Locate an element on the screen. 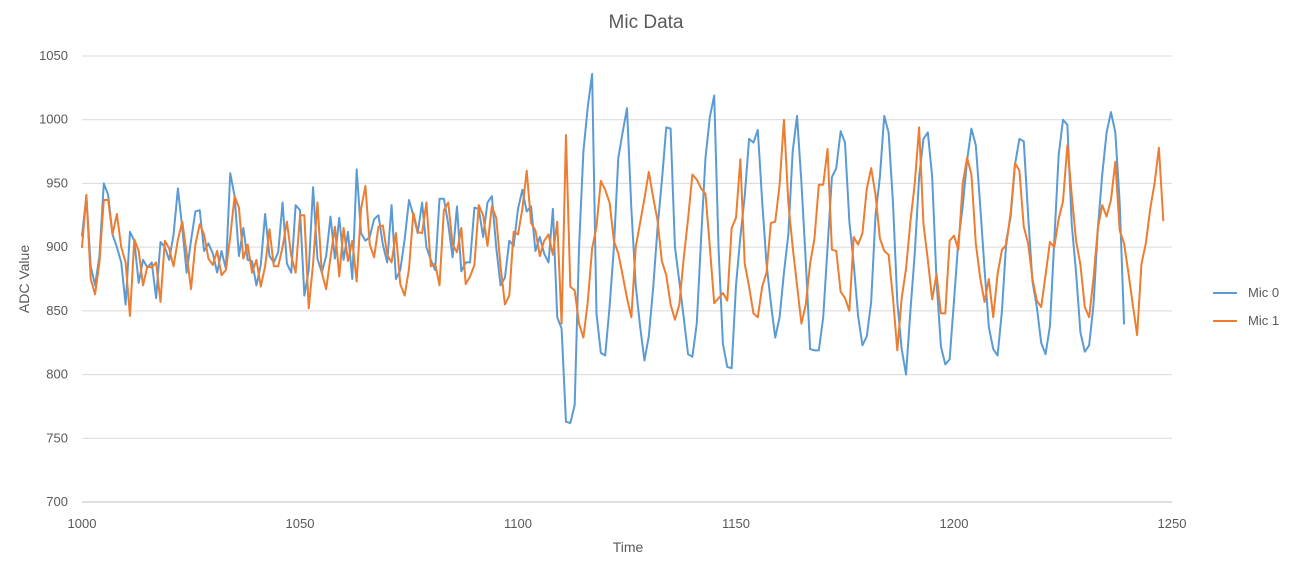 The width and height of the screenshot is (1294, 568). y-tick-label: 900 is located at coordinates (57, 246).